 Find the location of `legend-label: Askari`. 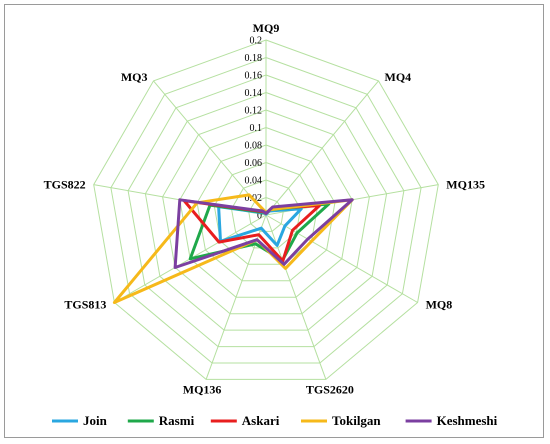

legend-label: Askari is located at coordinates (261, 420).